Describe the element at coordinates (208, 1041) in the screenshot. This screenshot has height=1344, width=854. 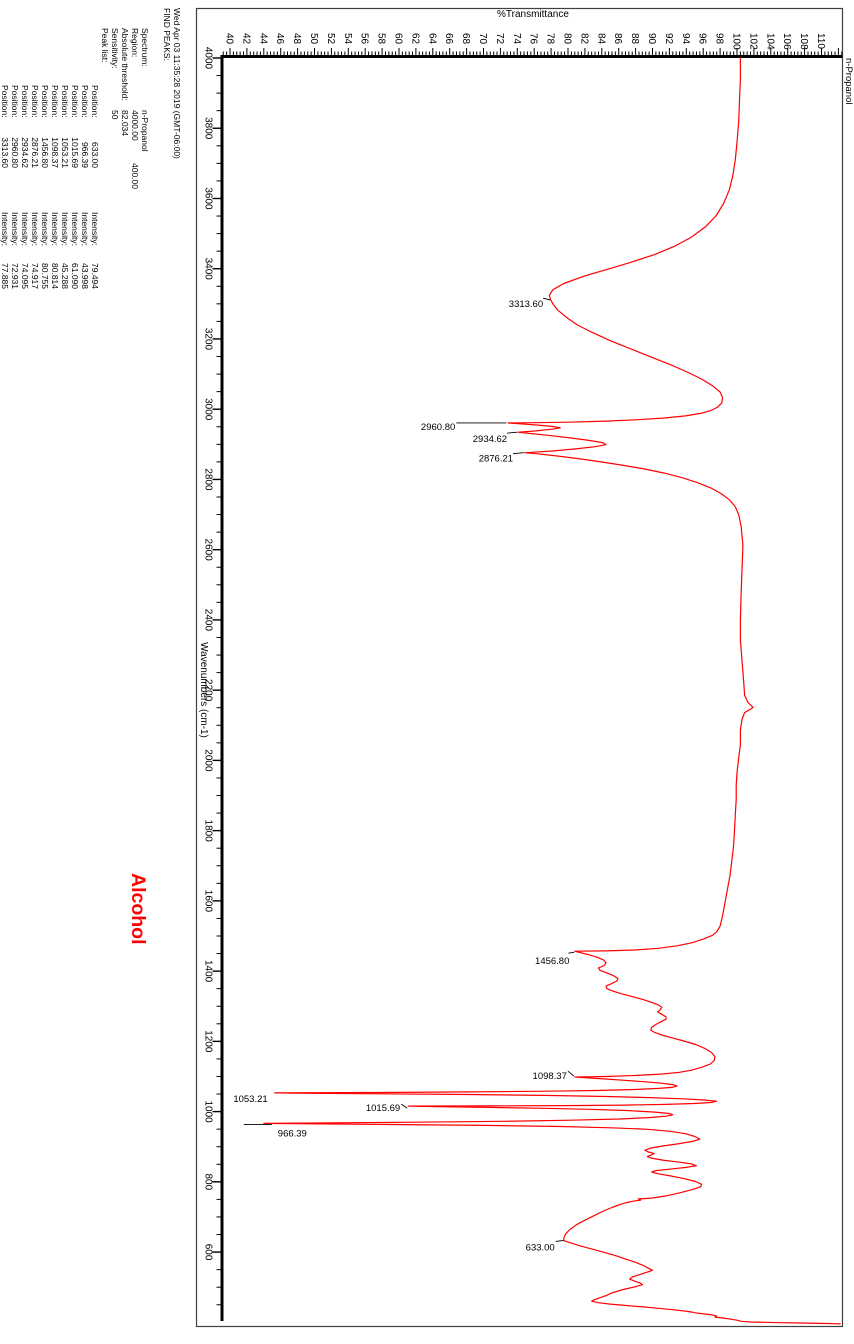
I see `wavenumber-tick-label: 1200` at that location.